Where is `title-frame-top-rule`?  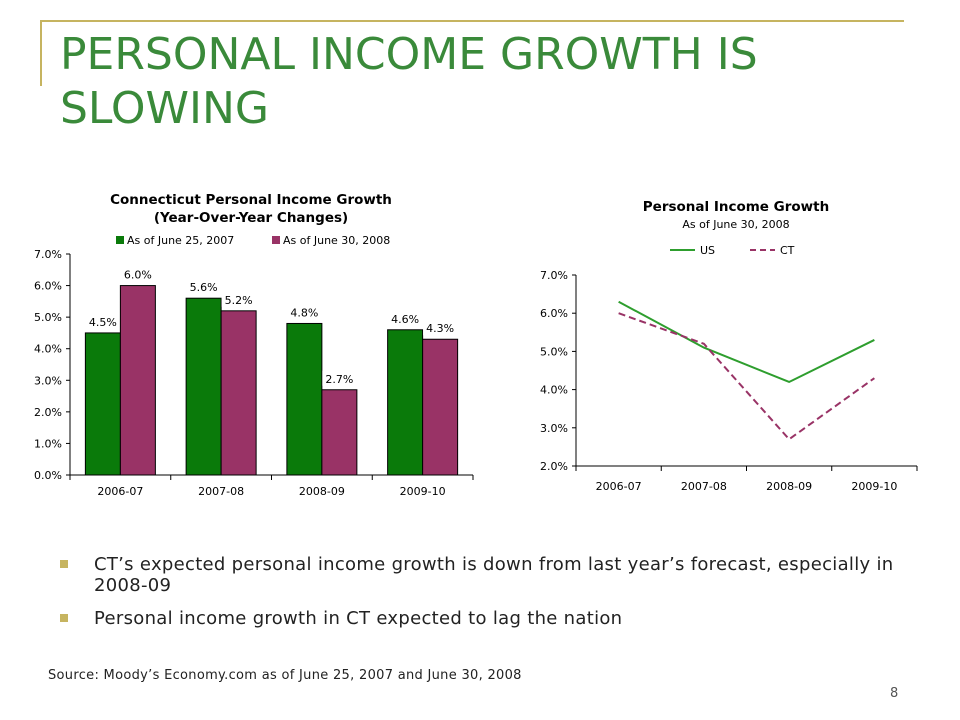 title-frame-top-rule is located at coordinates (472, 21).